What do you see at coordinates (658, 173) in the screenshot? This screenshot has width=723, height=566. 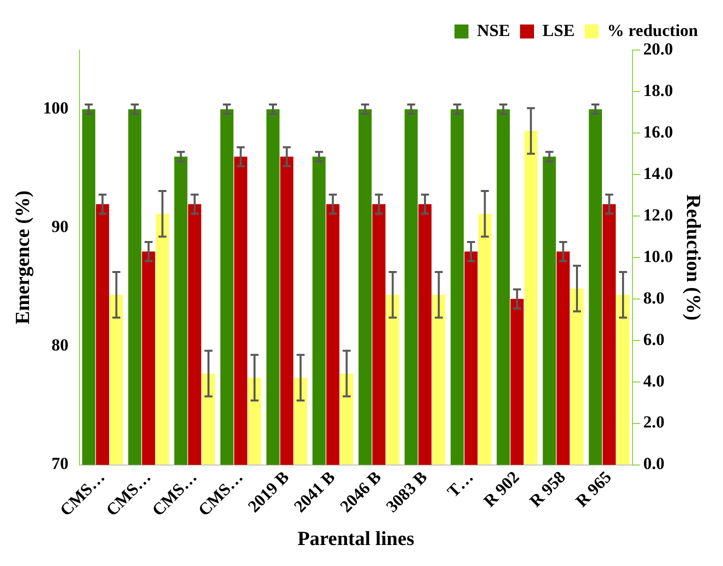 I see `y2-tick-label: 14.0` at bounding box center [658, 173].